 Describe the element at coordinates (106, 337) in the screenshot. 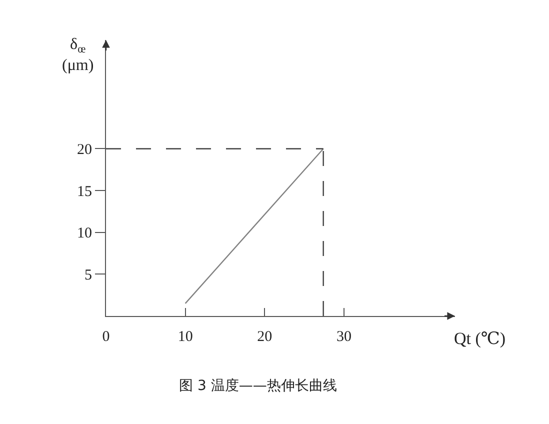

I see `x-tick-label: 0` at that location.